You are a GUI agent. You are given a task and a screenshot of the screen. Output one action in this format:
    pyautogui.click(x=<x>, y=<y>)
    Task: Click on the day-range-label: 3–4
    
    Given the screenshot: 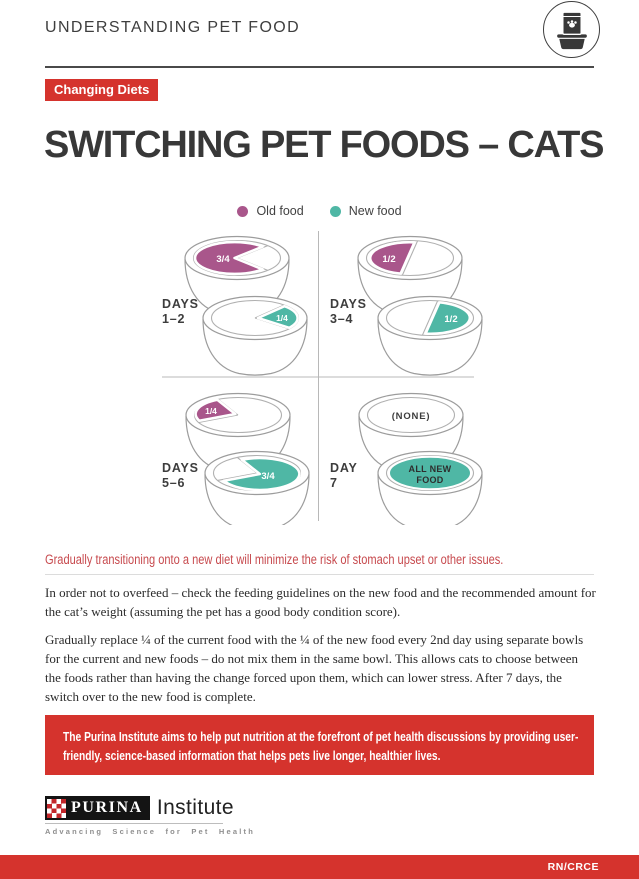 What is the action you would take?
    pyautogui.click(x=341, y=319)
    